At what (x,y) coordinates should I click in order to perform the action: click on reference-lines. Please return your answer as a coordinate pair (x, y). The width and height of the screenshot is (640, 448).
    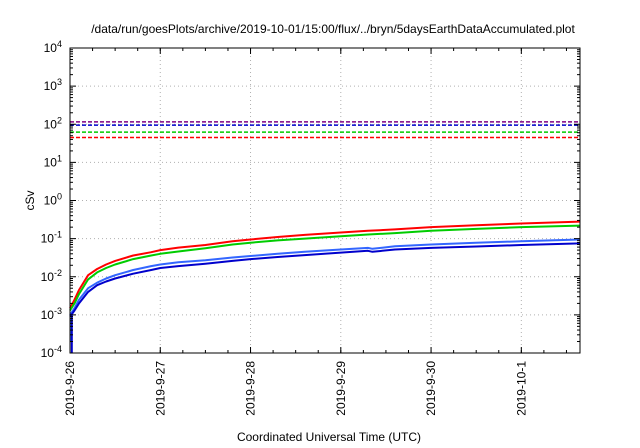
    Looking at the image, I should click on (325, 130).